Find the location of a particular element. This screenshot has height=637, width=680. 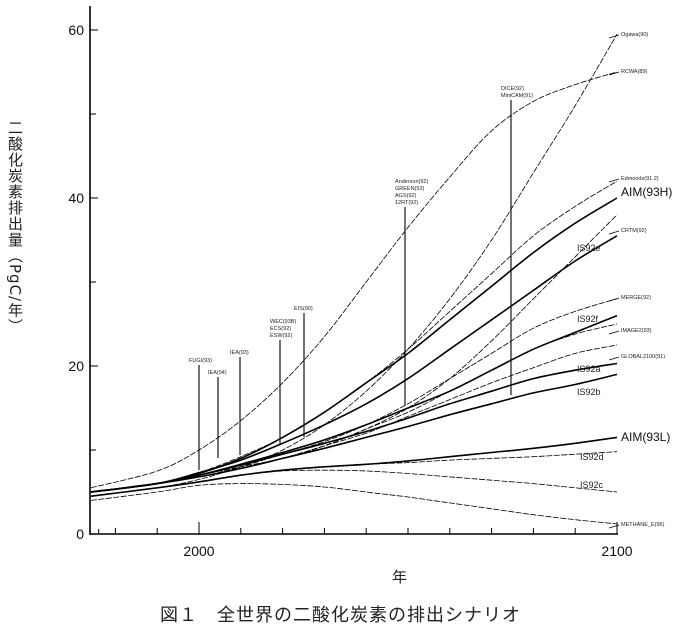

y-tick-label: 40 is located at coordinates (76, 198).